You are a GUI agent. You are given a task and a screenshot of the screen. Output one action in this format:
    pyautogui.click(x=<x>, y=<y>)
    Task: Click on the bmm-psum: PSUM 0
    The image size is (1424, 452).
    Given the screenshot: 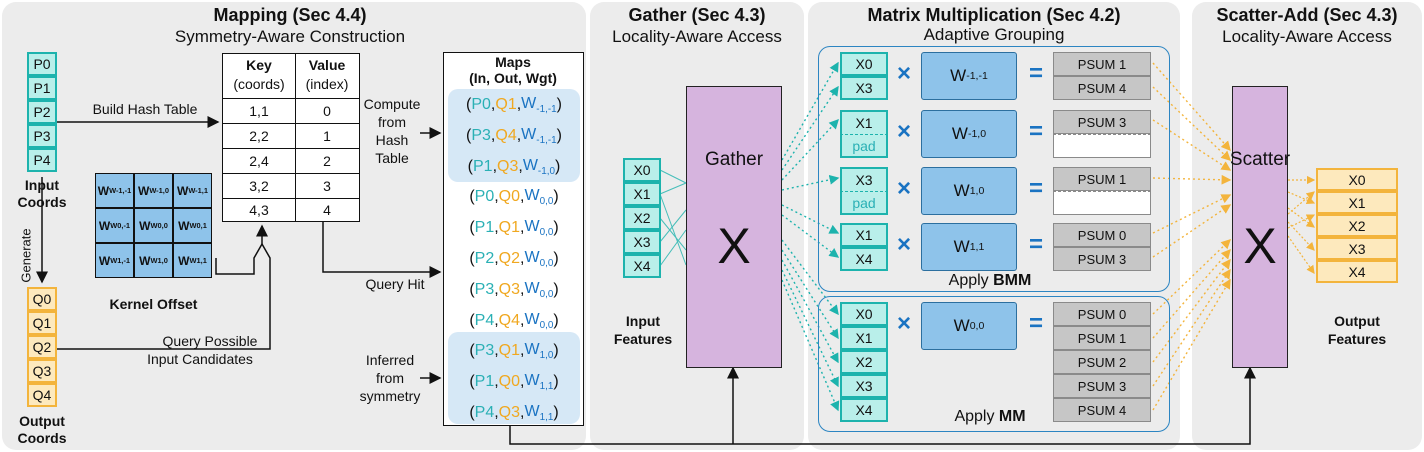 What is the action you would take?
    pyautogui.click(x=1102, y=235)
    